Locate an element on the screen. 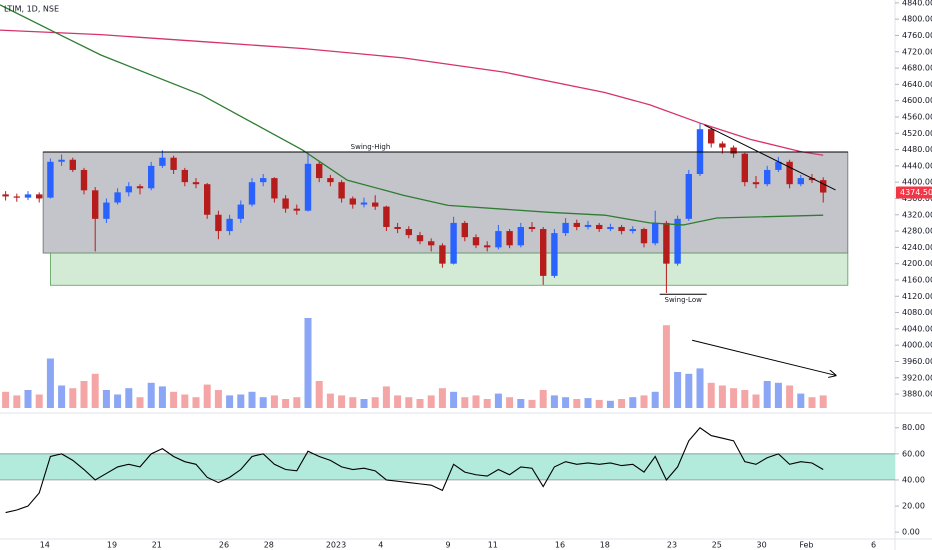 The width and height of the screenshot is (932, 550). line-label: Swing-Low is located at coordinates (684, 300).